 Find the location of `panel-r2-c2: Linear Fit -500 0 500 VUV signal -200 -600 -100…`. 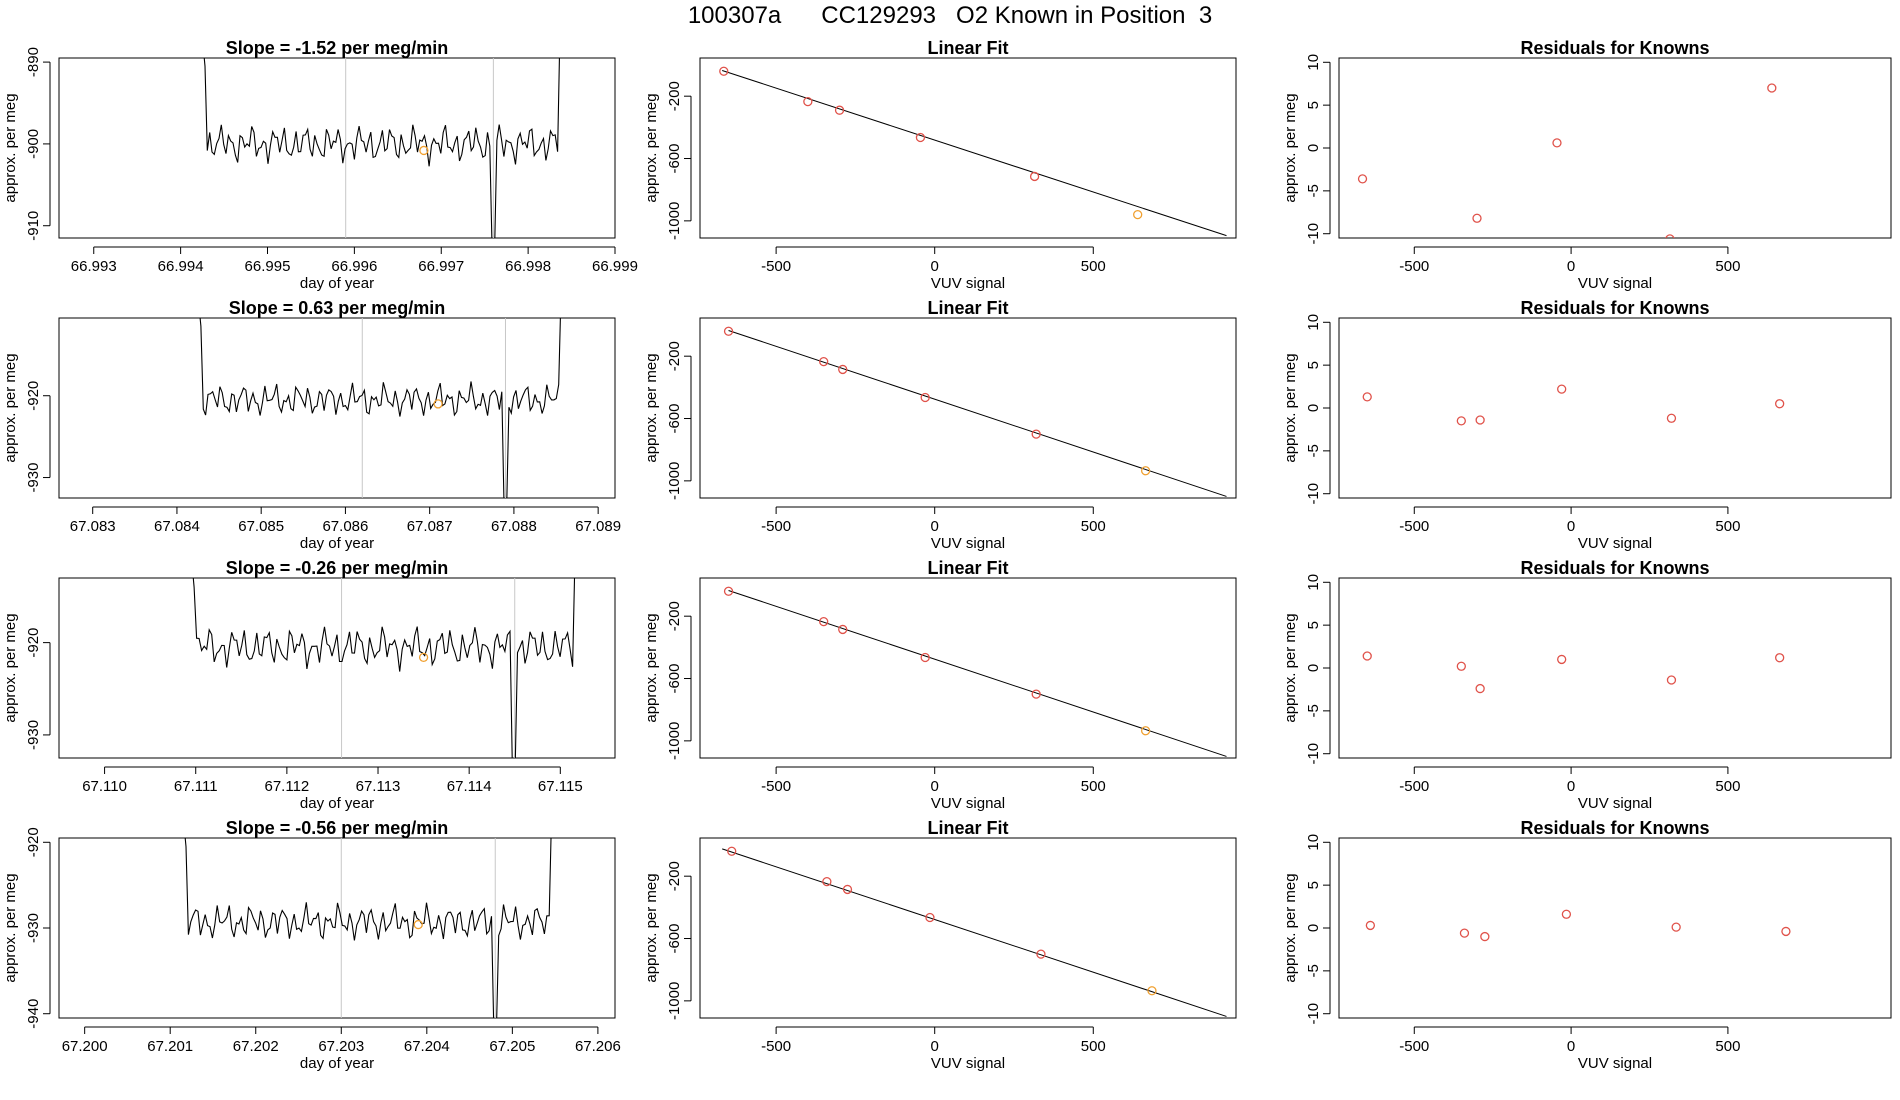

panel-r2-c2: Linear Fit -500 0 500 VUV signal -200 -600 -100… is located at coordinates (940, 425).